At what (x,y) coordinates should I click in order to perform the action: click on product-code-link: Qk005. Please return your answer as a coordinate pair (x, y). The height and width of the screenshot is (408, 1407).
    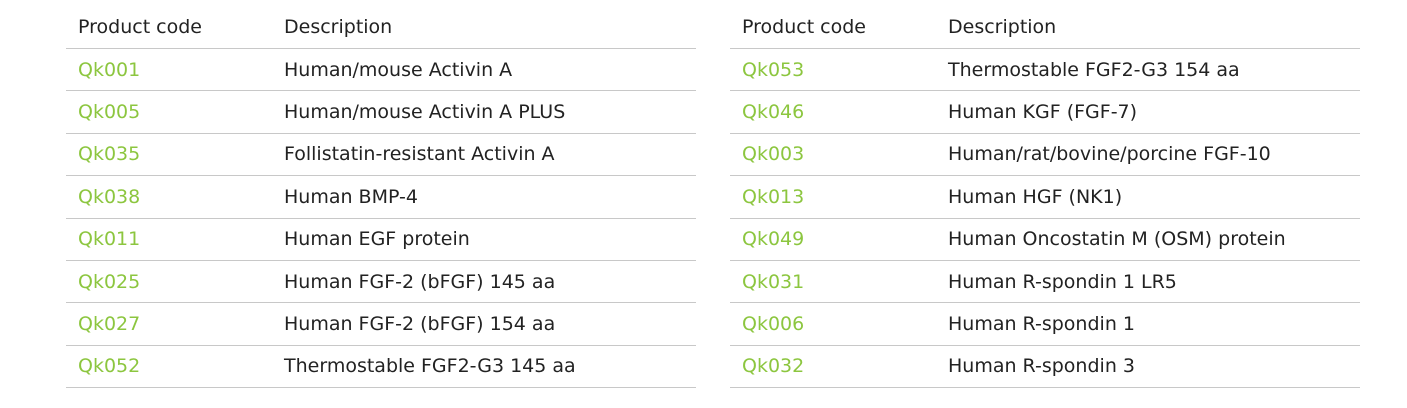
    Looking at the image, I should click on (169, 112).